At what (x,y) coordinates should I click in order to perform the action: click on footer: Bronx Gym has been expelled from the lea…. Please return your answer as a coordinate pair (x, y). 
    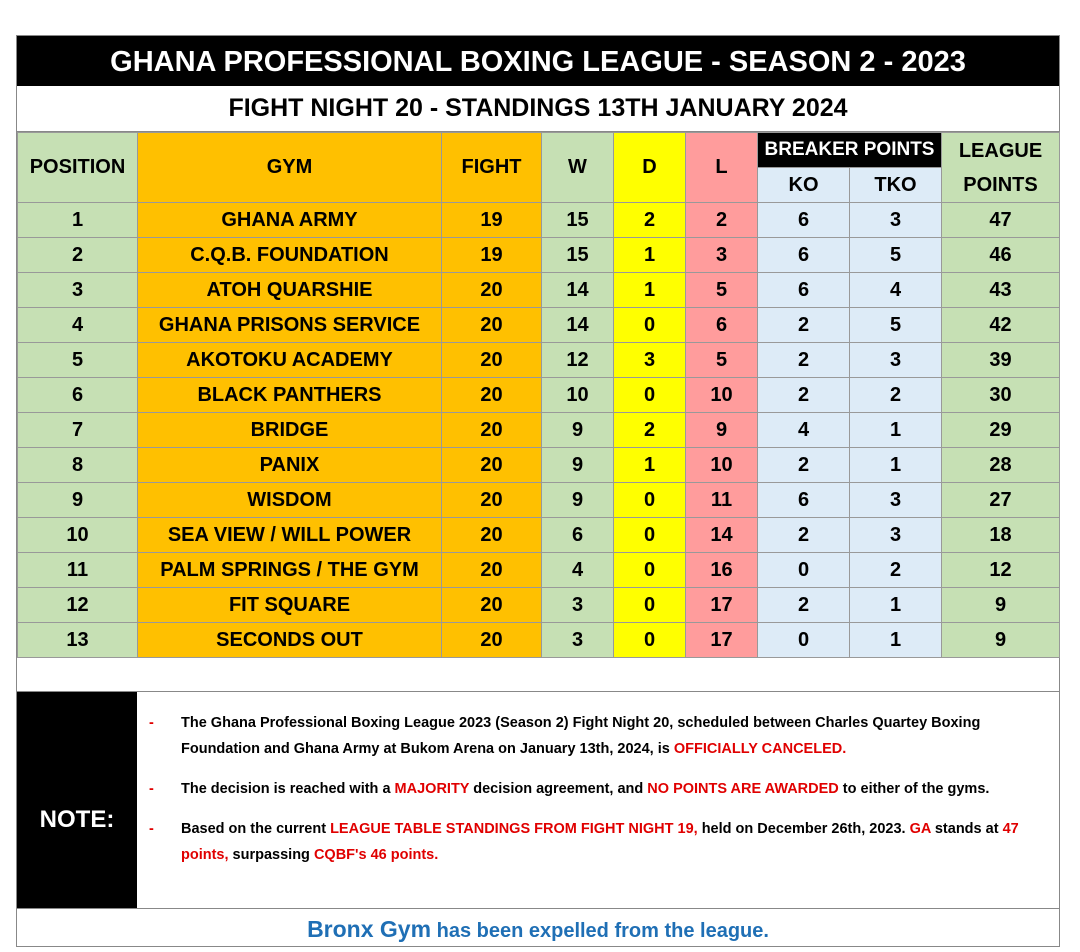
    Looking at the image, I should click on (538, 927).